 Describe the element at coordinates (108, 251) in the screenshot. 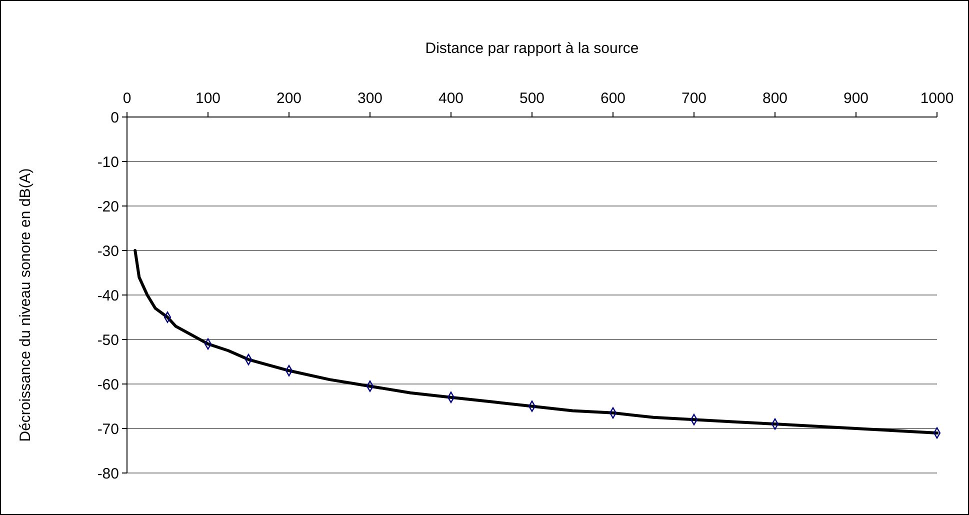

I see `y-tick-label: -30` at that location.